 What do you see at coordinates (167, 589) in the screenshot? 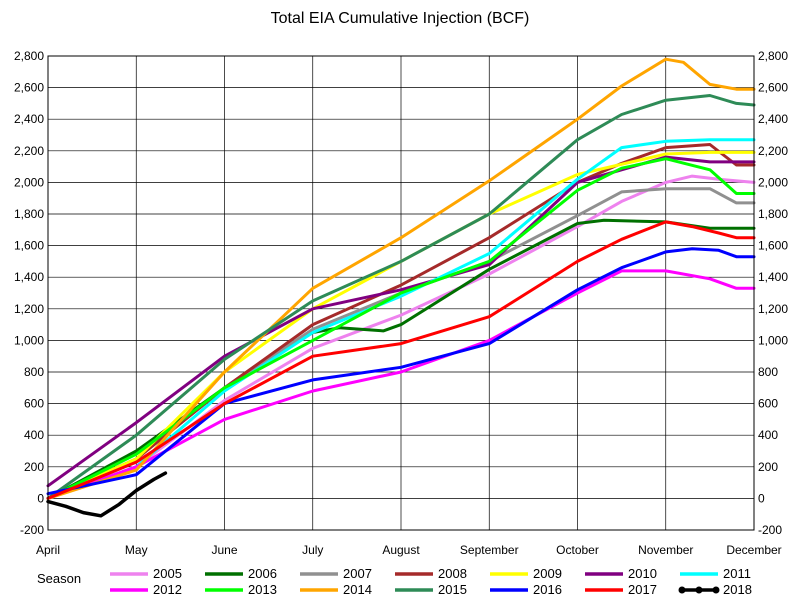
I see `legend-label-2012: 2012` at bounding box center [167, 589].